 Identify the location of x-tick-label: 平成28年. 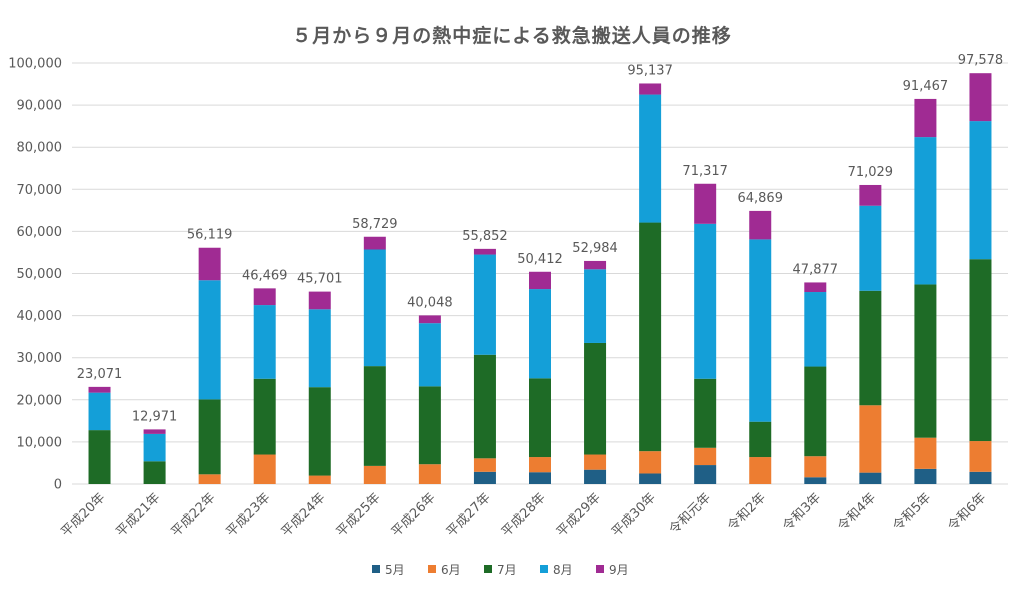
(524, 515).